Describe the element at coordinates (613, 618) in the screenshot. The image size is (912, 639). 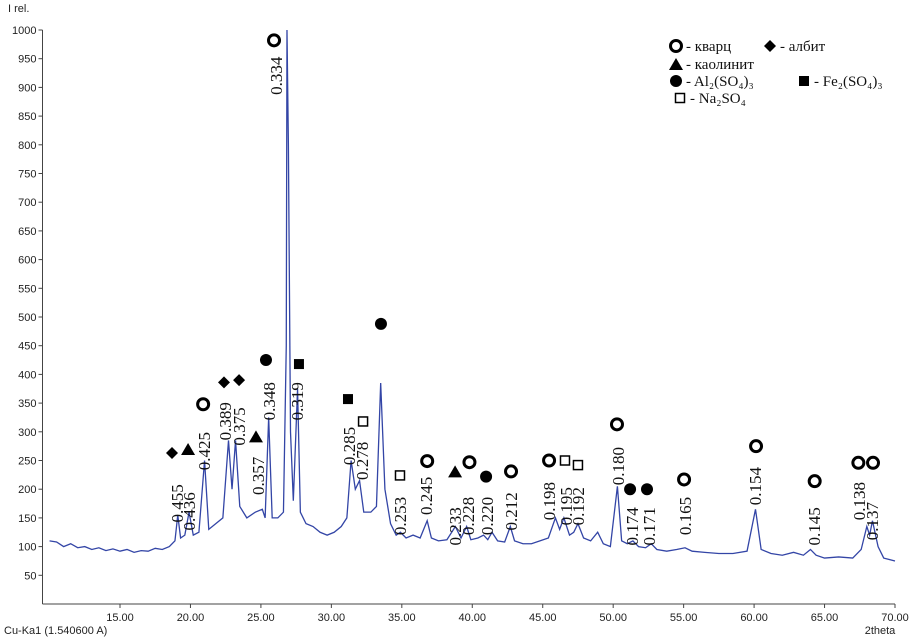
I see `x-tick-label: 50.00` at that location.